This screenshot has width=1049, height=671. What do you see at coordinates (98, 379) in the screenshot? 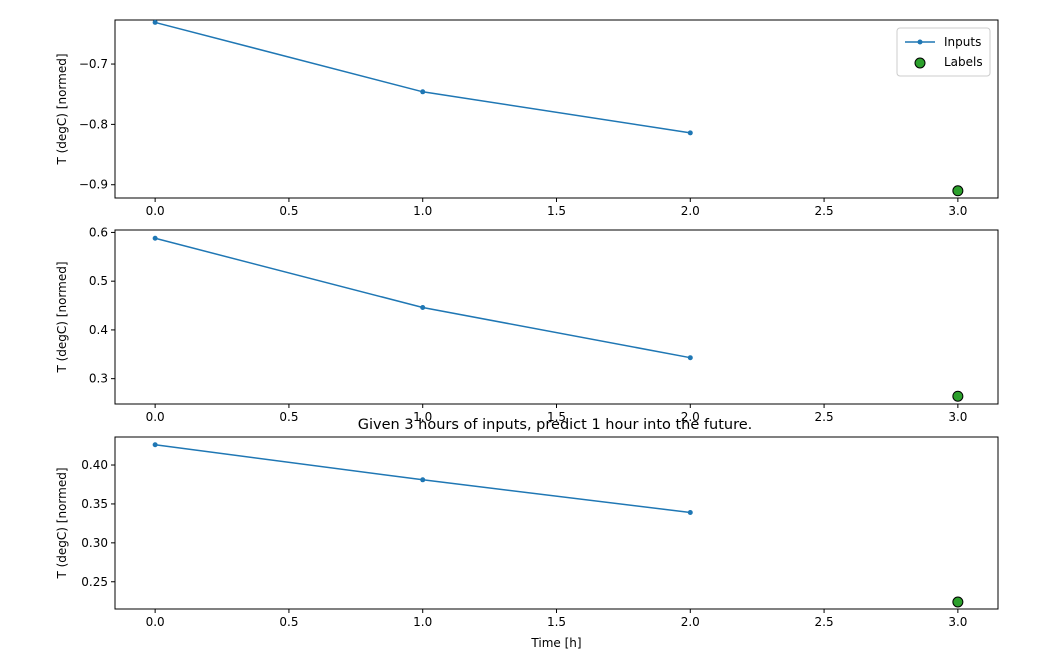
I see `y-tick-label: 0.3` at bounding box center [98, 379].